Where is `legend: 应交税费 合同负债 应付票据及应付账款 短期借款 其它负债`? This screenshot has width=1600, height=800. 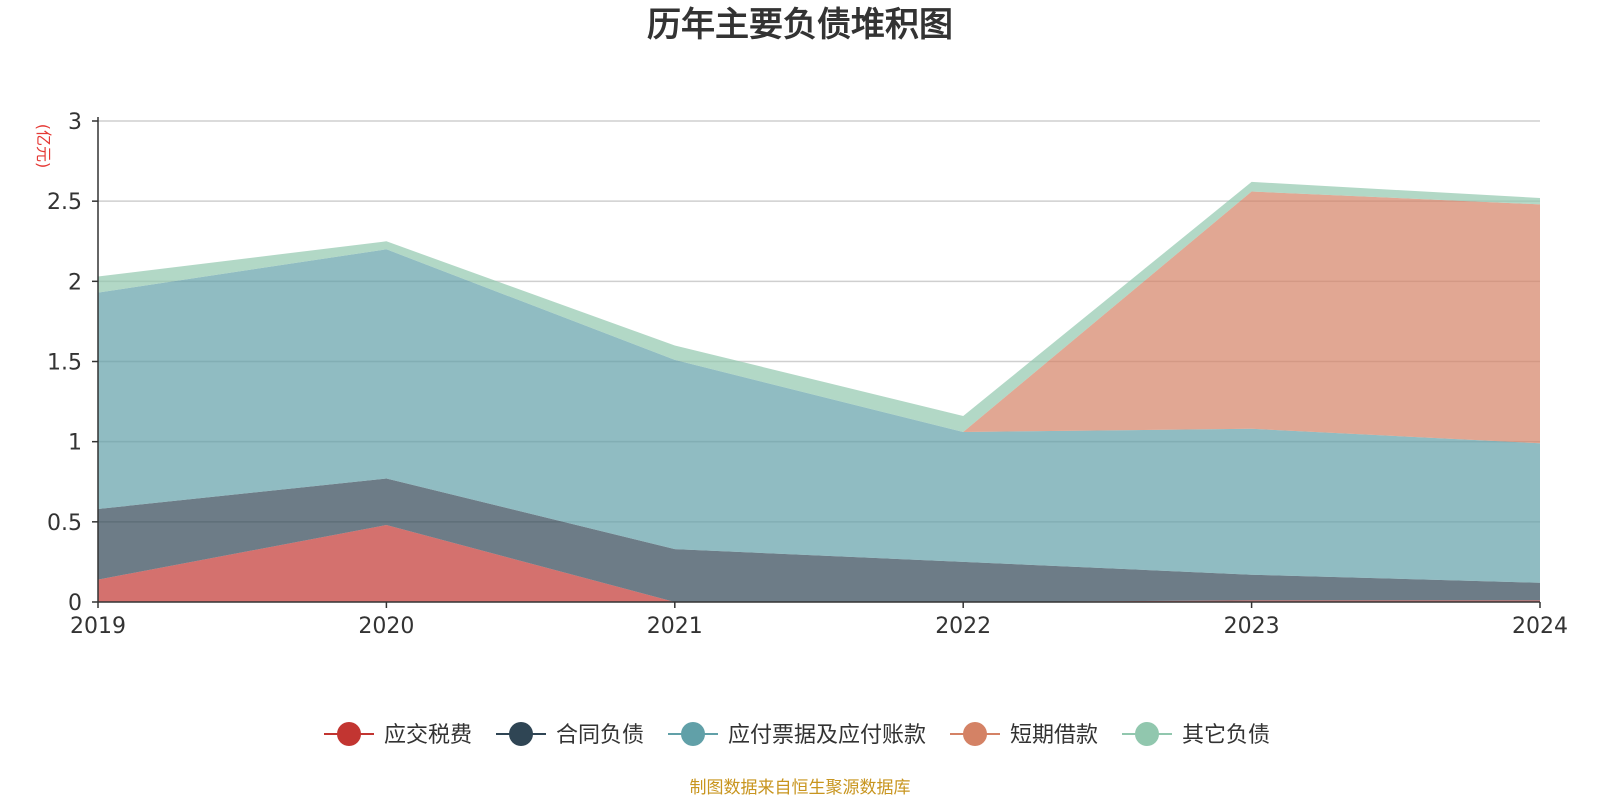 legend: 应交税费 合同负债 应付票据及应付账款 短期借款 其它负债 is located at coordinates (797, 735).